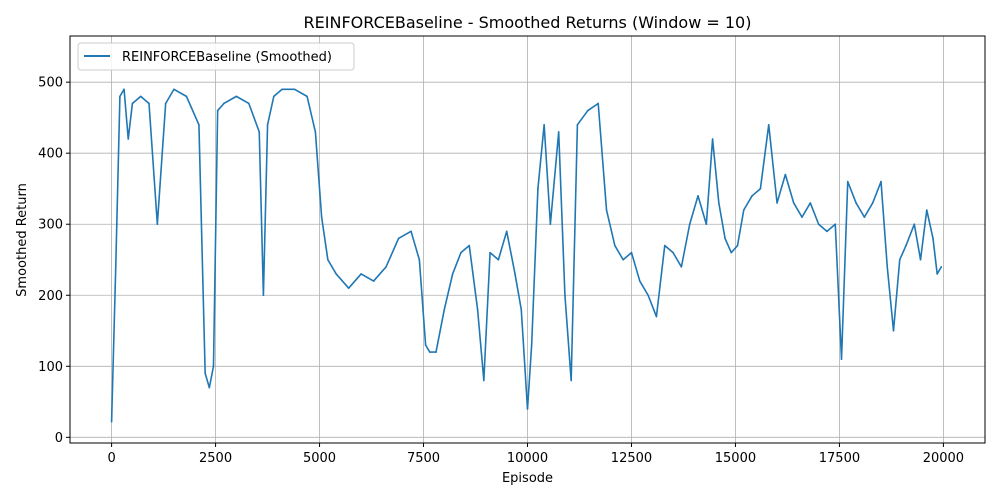 The height and width of the screenshot is (500, 1000). Describe the element at coordinates (423, 458) in the screenshot. I see `x-tick-label: 7500` at that location.